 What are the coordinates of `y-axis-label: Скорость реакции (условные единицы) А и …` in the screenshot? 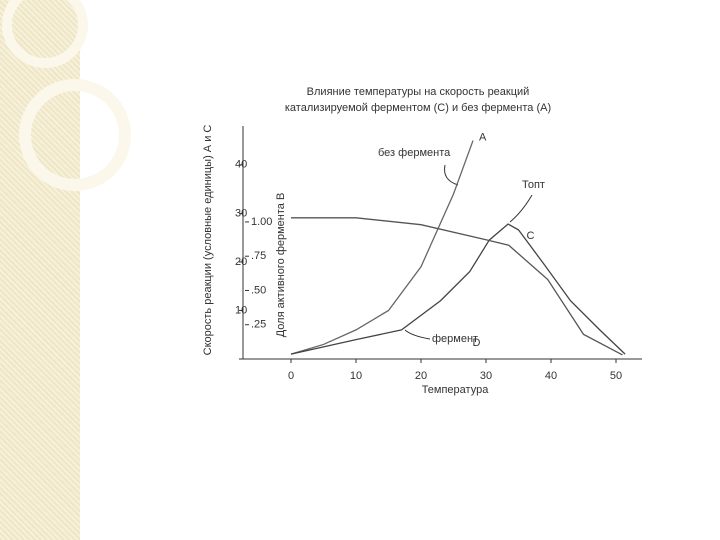 It's located at (208, 240).